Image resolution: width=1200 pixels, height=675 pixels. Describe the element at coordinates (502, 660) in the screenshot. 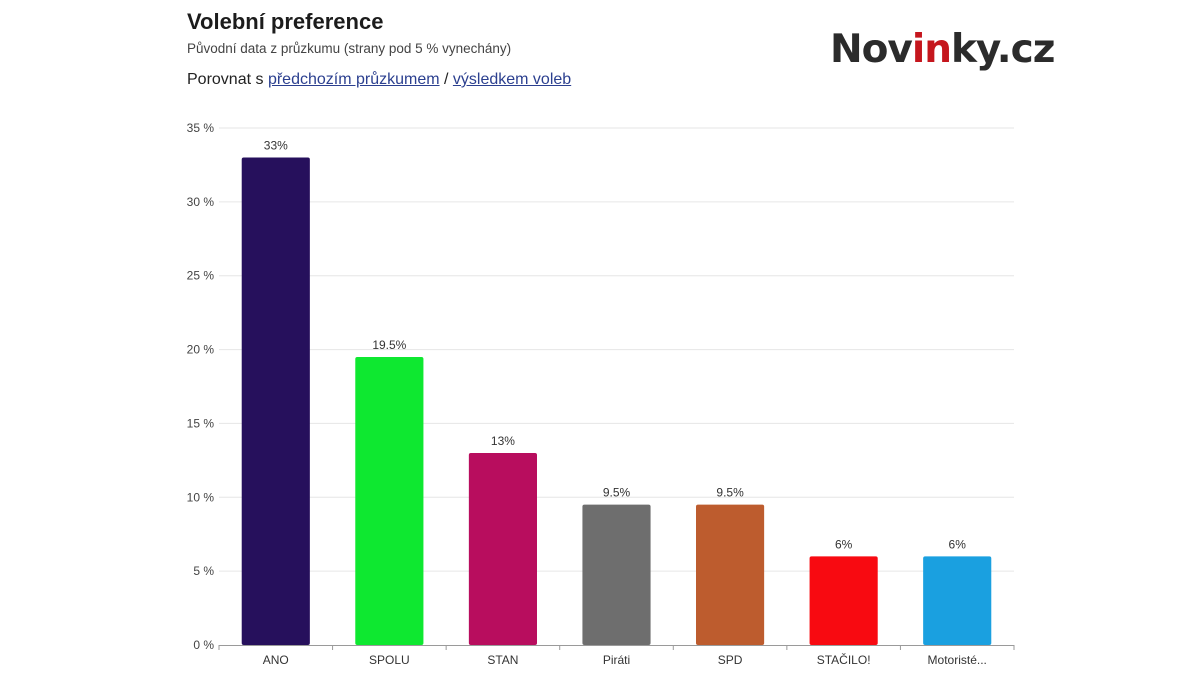

I see `x-tick-label: STAN` at that location.